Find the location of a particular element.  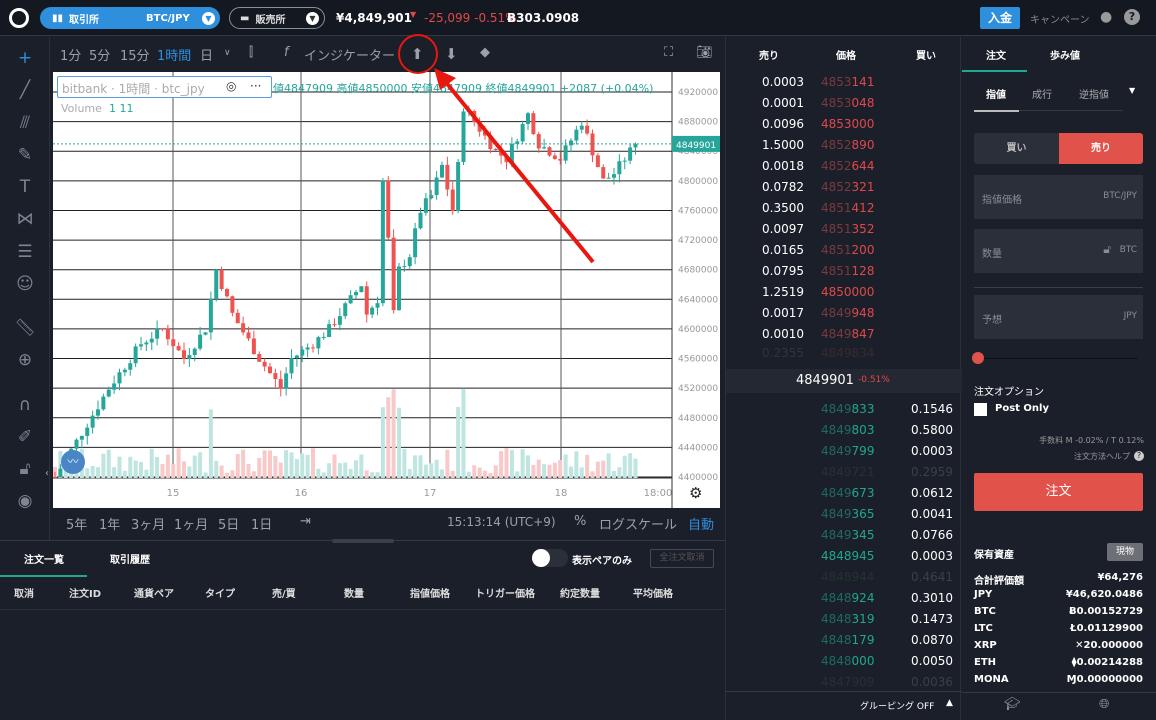

magnet-icon: ∩ is located at coordinates (25, 405).